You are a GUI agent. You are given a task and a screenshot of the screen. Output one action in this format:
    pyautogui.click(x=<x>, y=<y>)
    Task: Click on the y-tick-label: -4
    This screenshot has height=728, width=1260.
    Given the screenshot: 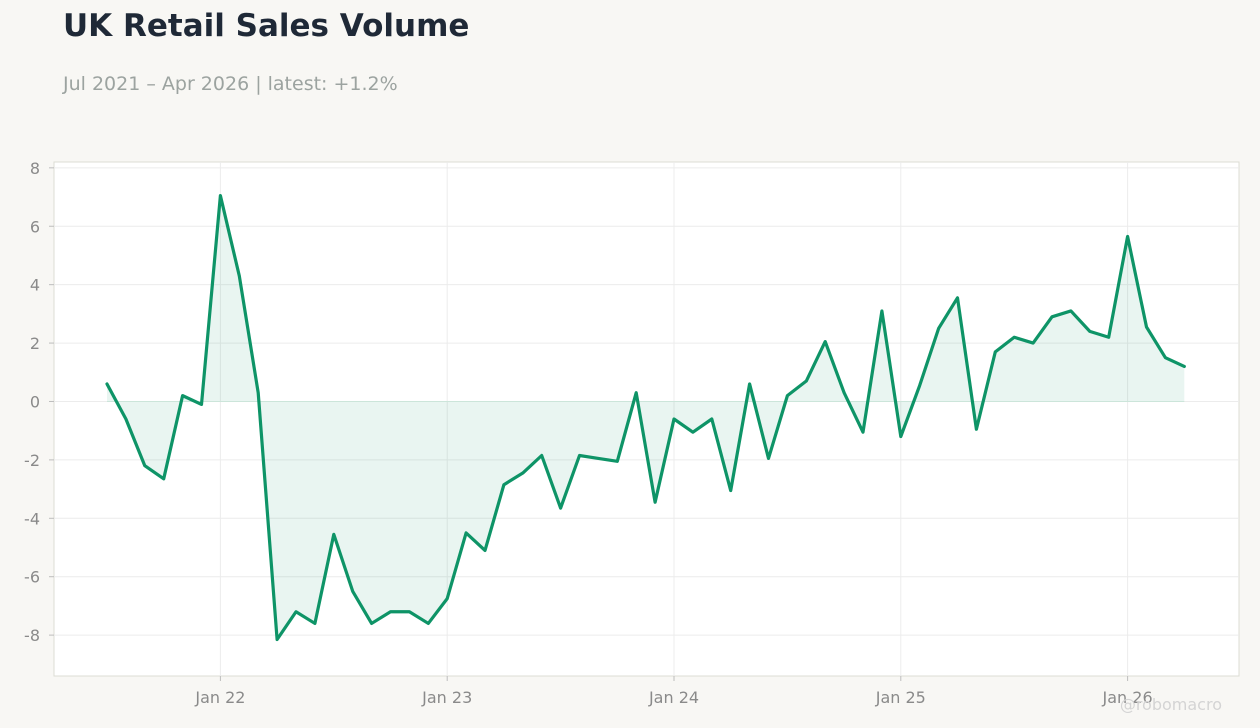 What is the action you would take?
    pyautogui.click(x=32, y=518)
    